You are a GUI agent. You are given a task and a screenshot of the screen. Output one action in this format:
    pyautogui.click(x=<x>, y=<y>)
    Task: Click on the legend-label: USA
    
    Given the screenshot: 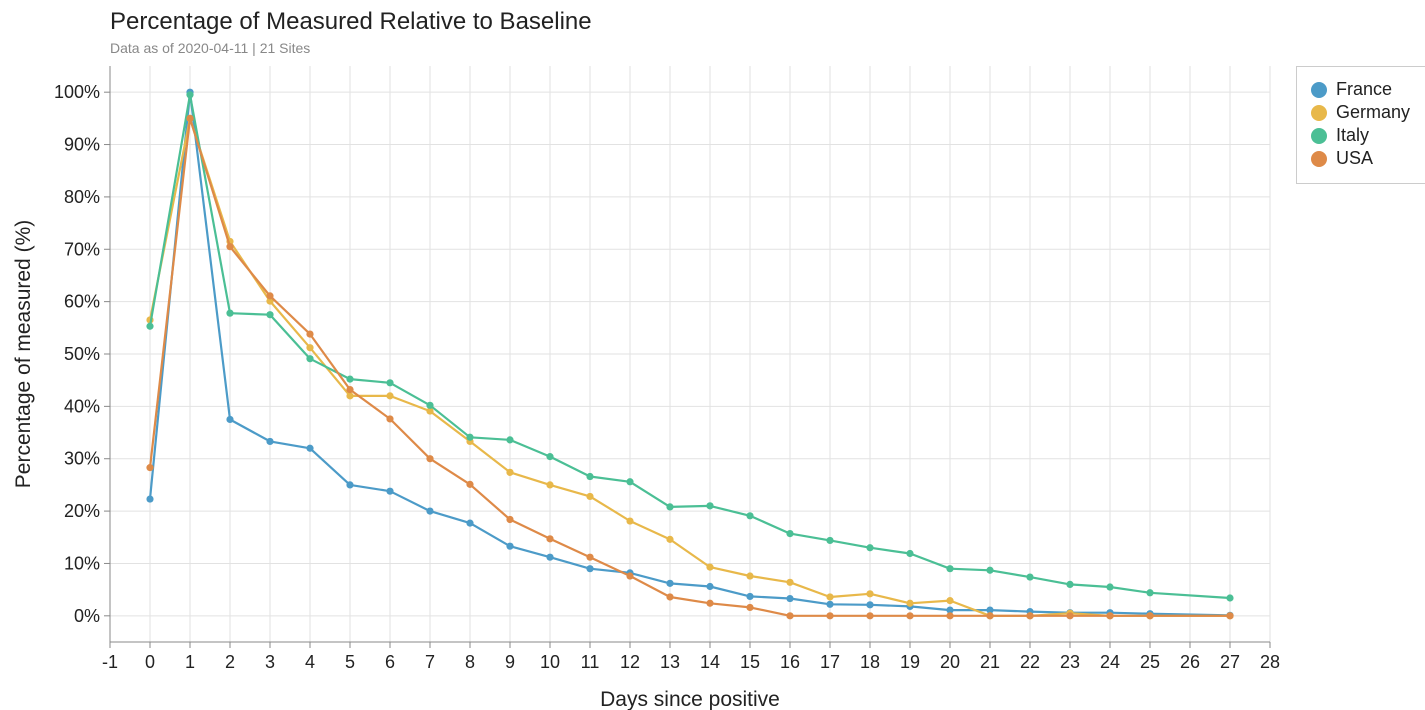 What is the action you would take?
    pyautogui.click(x=1355, y=158)
    